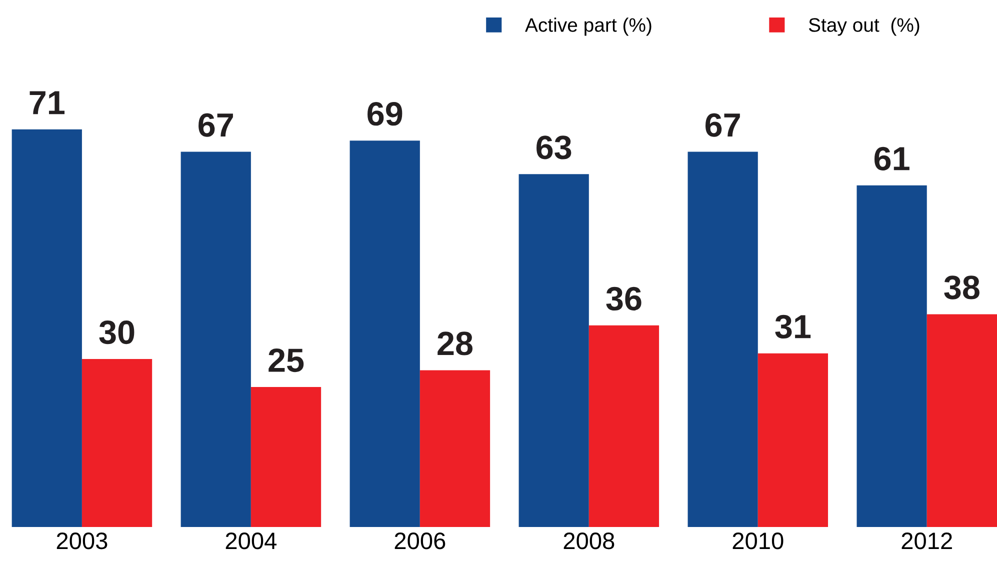 The height and width of the screenshot is (571, 997). I want to click on data-label: 31, so click(793, 326).